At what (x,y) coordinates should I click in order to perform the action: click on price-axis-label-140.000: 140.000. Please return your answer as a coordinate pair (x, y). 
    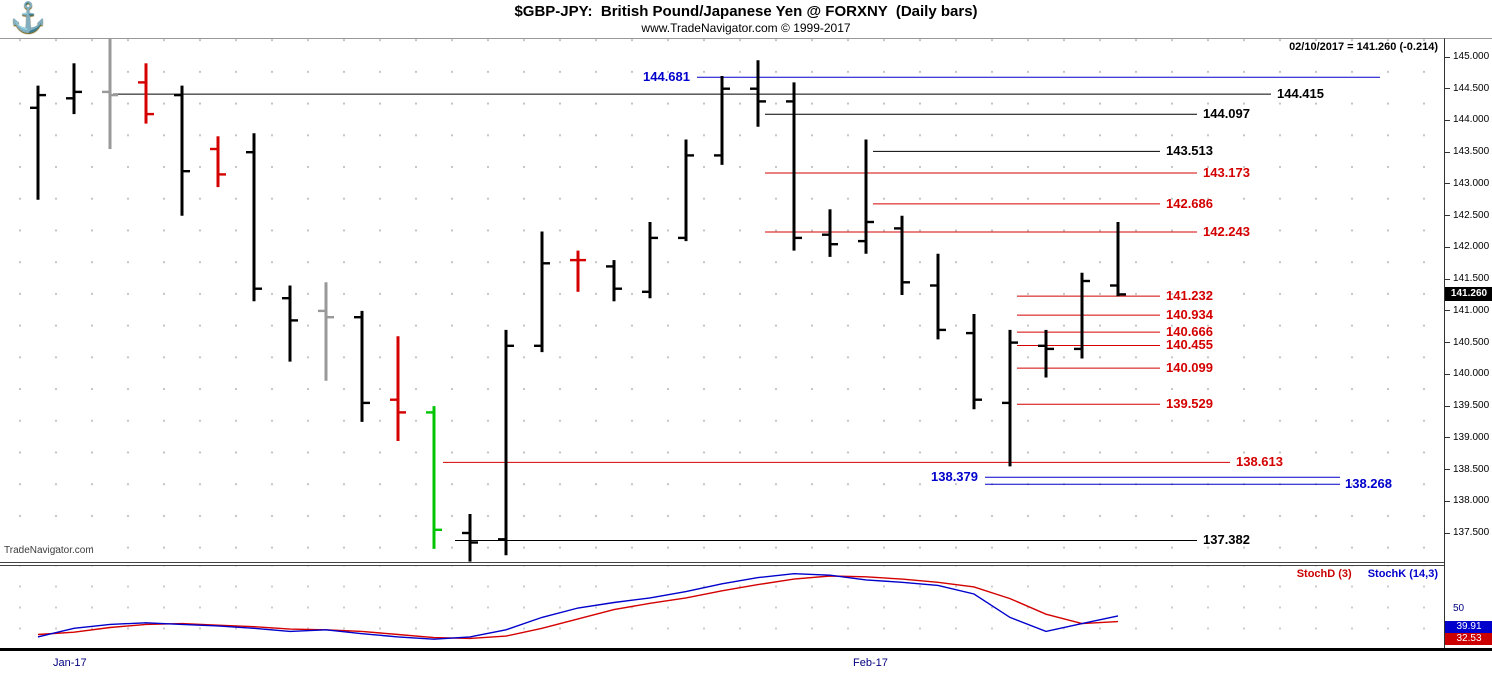
    Looking at the image, I should click on (1471, 373).